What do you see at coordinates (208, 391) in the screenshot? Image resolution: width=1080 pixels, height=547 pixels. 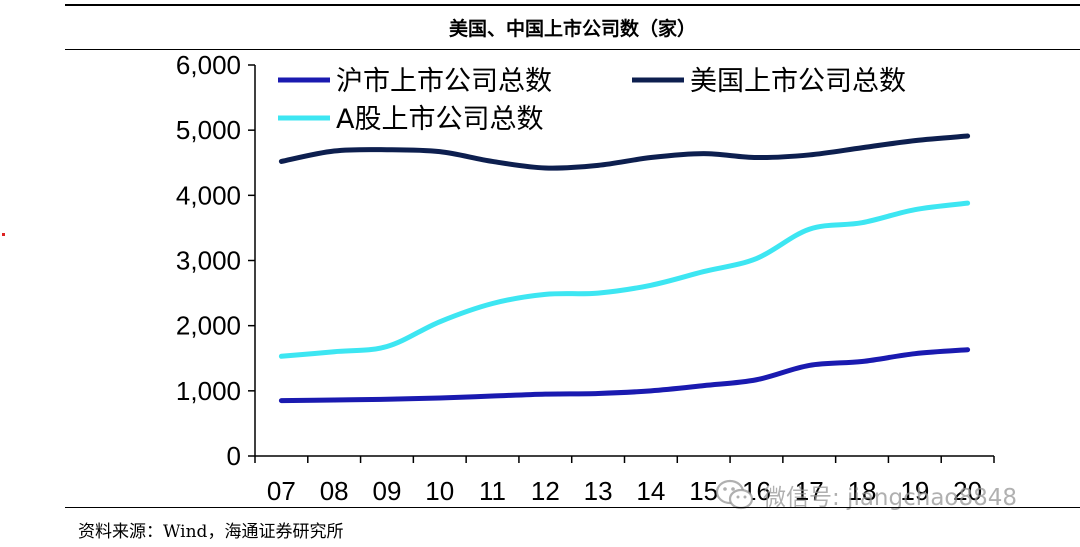 I see `y-tick-label: 1,000` at bounding box center [208, 391].